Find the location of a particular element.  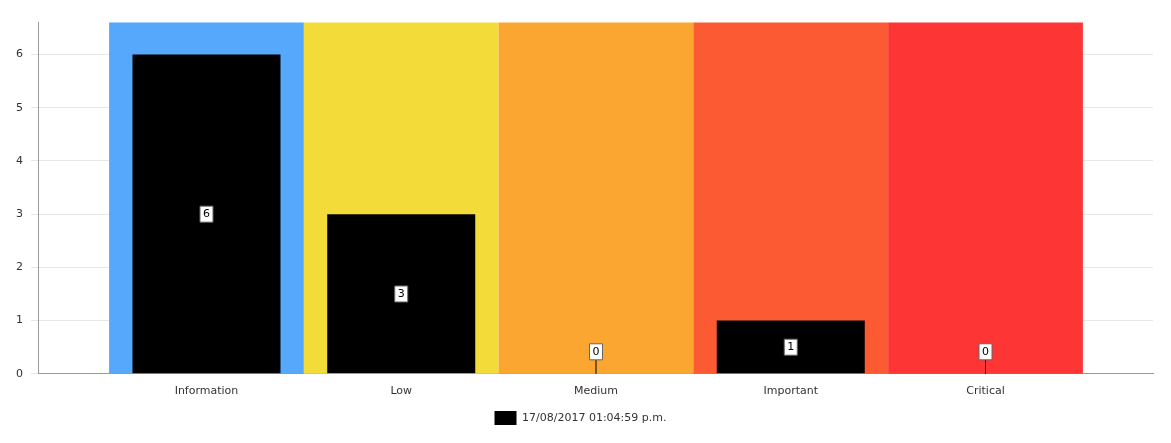

x-tick-label: Medium is located at coordinates (596, 391).